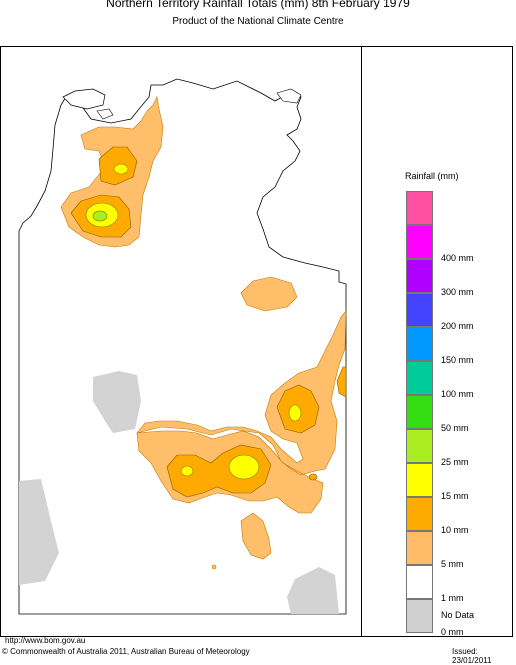  What do you see at coordinates (432, 176) in the screenshot?
I see `legend-title: Rainfall (mm)` at bounding box center [432, 176].